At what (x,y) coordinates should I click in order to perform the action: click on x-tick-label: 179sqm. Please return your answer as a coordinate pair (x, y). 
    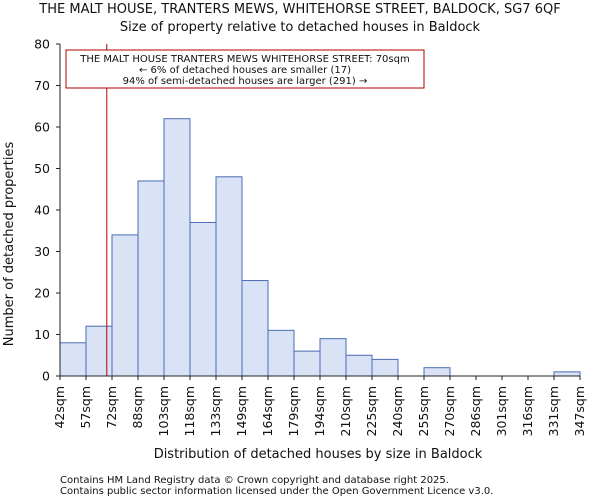
    Looking at the image, I should click on (293, 411).